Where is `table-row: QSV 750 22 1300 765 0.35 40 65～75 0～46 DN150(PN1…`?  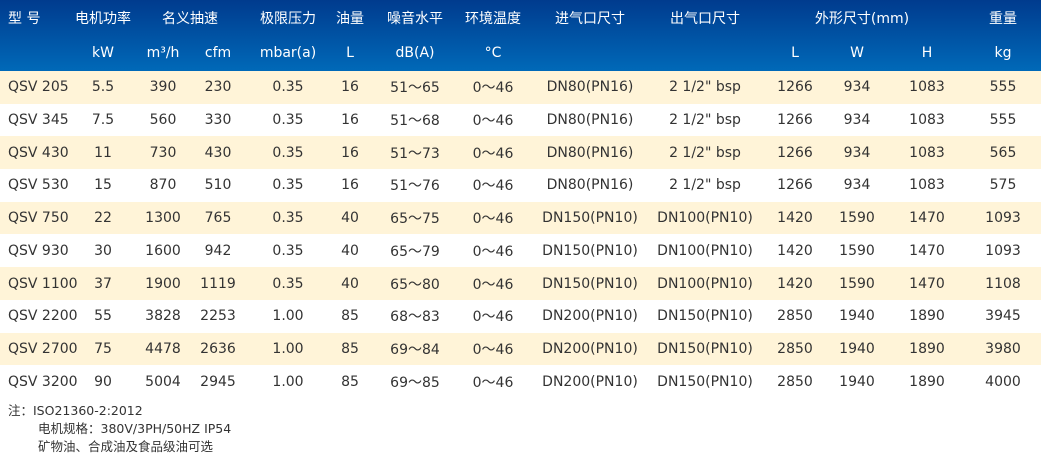 table-row: QSV 750 22 1300 765 0.35 40 65～75 0～46 DN150(PN1… is located at coordinates (520, 218).